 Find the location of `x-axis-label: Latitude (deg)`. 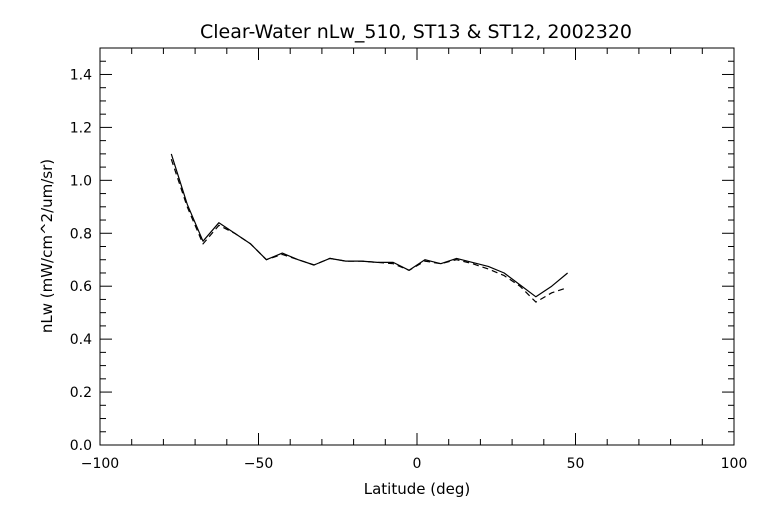

x-axis-label: Latitude (deg) is located at coordinates (417, 489).